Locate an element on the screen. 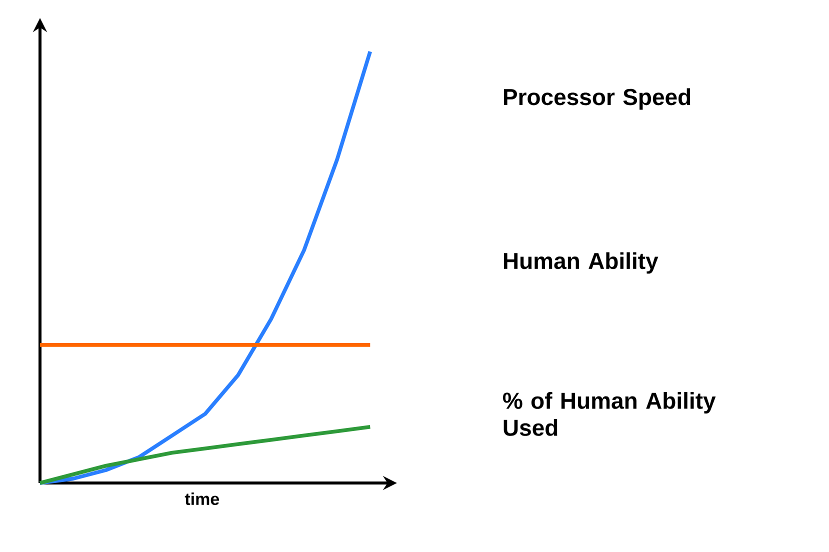  text: Processor Speed is located at coordinates (597, 99).